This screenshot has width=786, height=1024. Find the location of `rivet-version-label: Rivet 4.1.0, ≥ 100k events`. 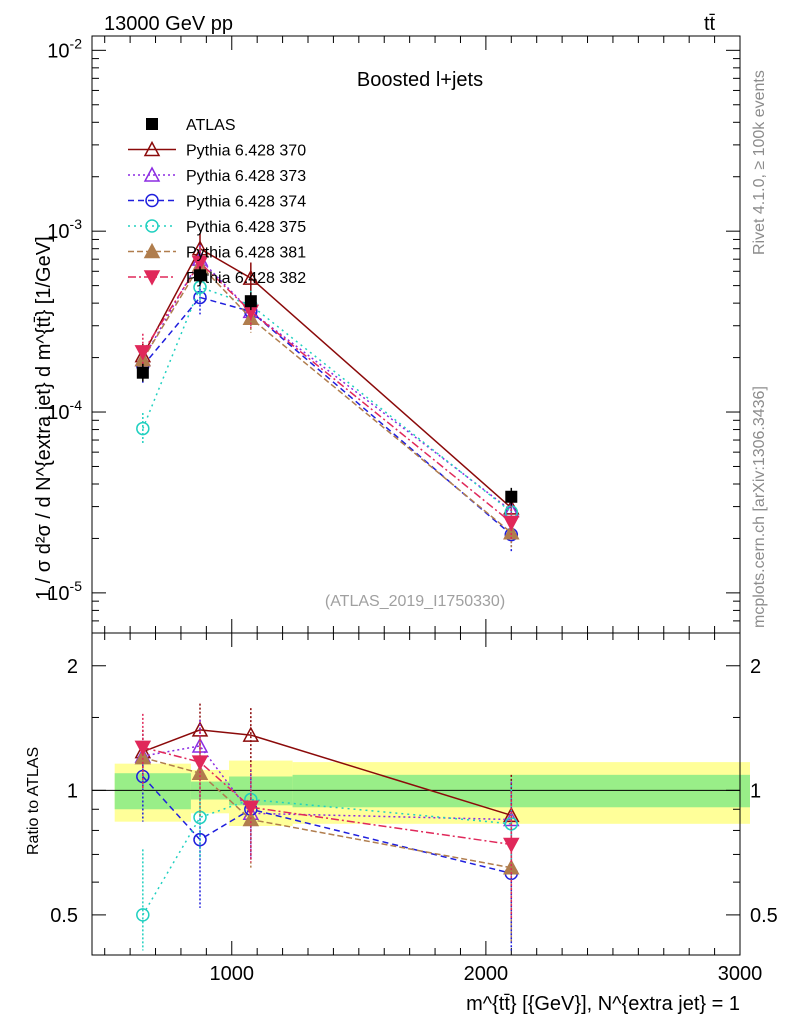

rivet-version-label: Rivet 4.1.0, ≥ 100k events is located at coordinates (759, 162).